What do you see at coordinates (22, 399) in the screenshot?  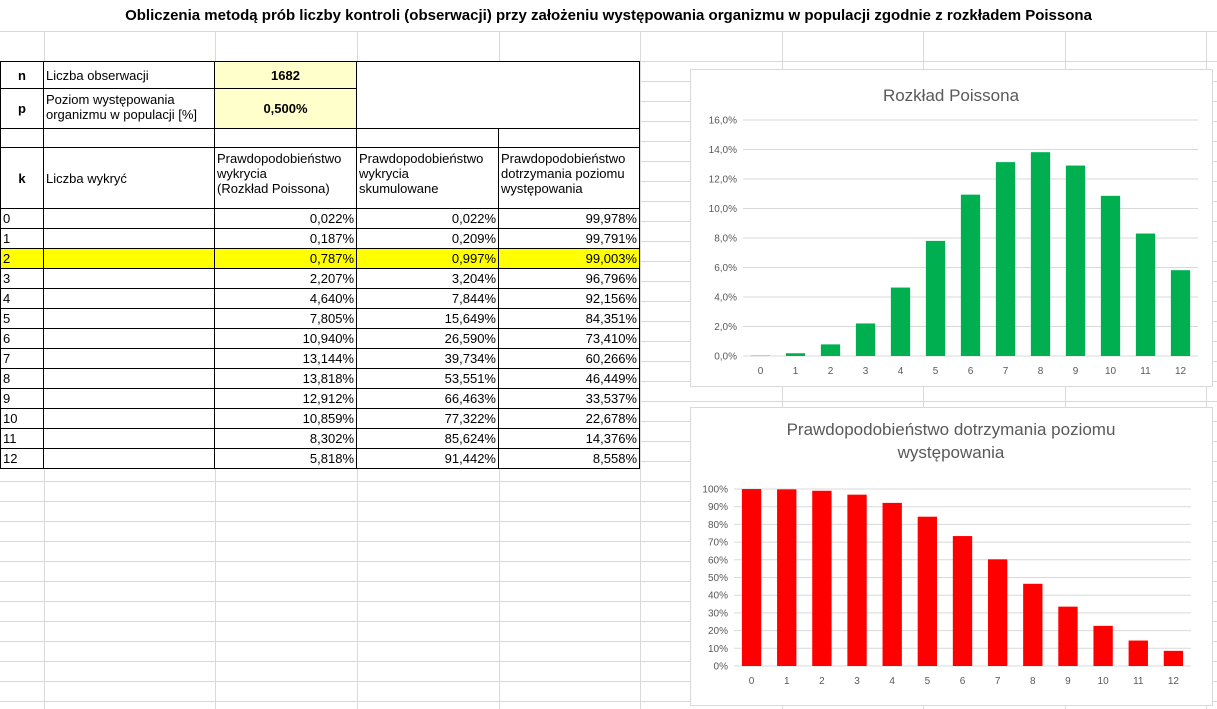 I see `k-cell: 9` at bounding box center [22, 399].